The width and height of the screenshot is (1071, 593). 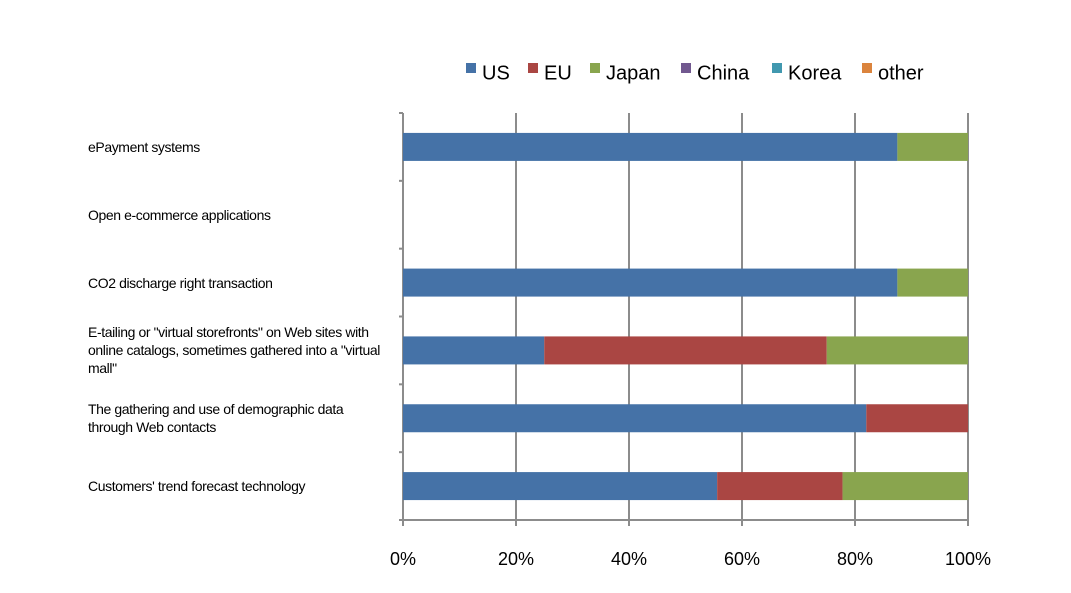 I want to click on x-tick-label: 40%, so click(x=629, y=559).